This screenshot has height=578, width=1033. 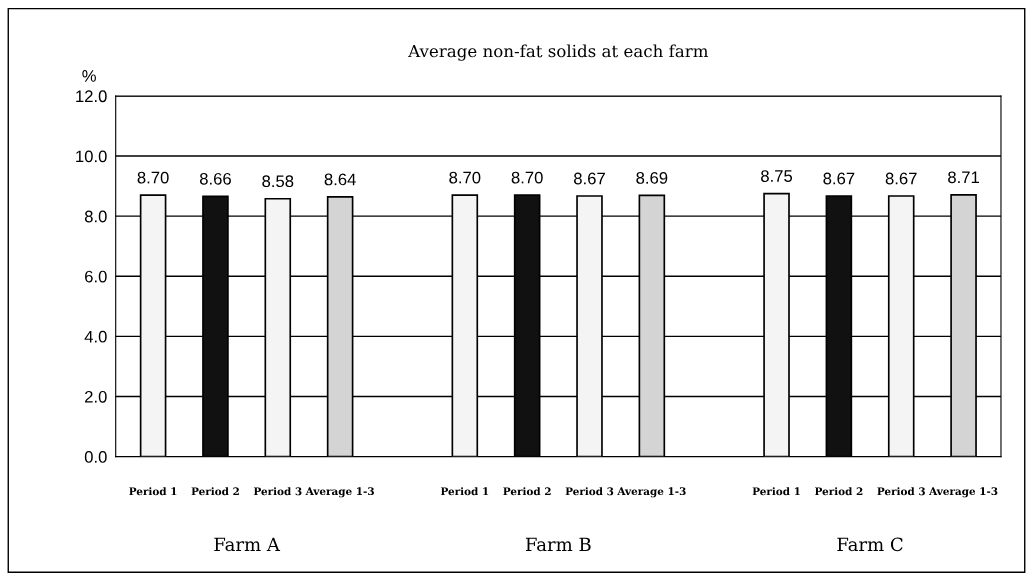 What do you see at coordinates (247, 544) in the screenshot?
I see `text: Farm A` at bounding box center [247, 544].